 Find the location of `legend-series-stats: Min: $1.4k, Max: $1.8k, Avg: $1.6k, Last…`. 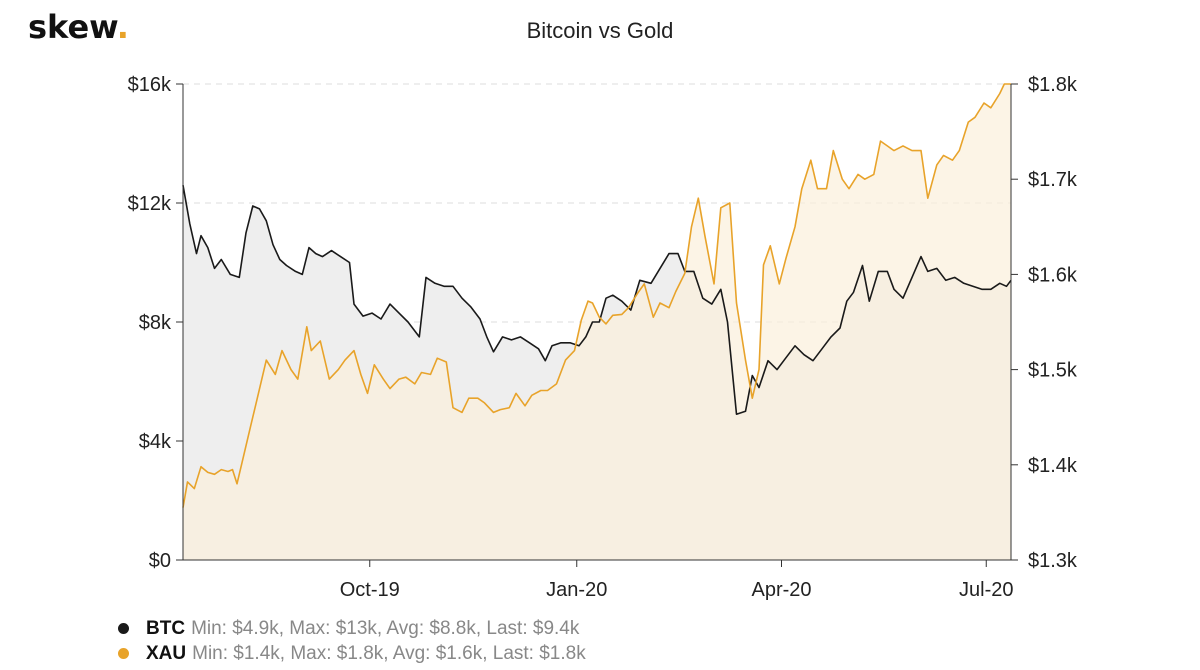

legend-series-stats: Min: $1.4k, Max: $1.8k, Avg: $1.6k, Last… is located at coordinates (389, 653).